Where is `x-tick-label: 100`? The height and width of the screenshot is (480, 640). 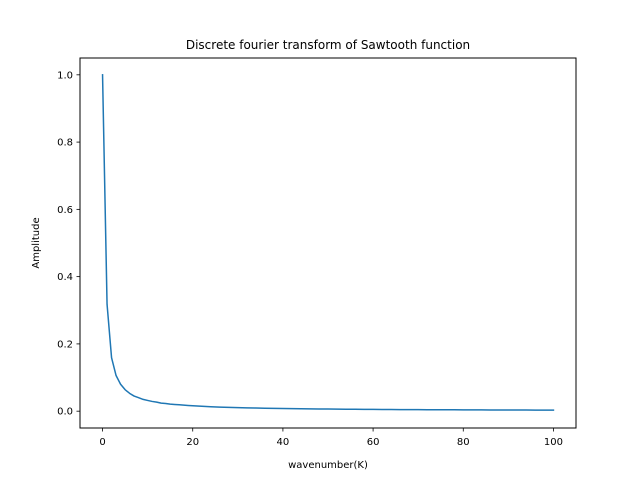 x-tick-label: 100 is located at coordinates (553, 442).